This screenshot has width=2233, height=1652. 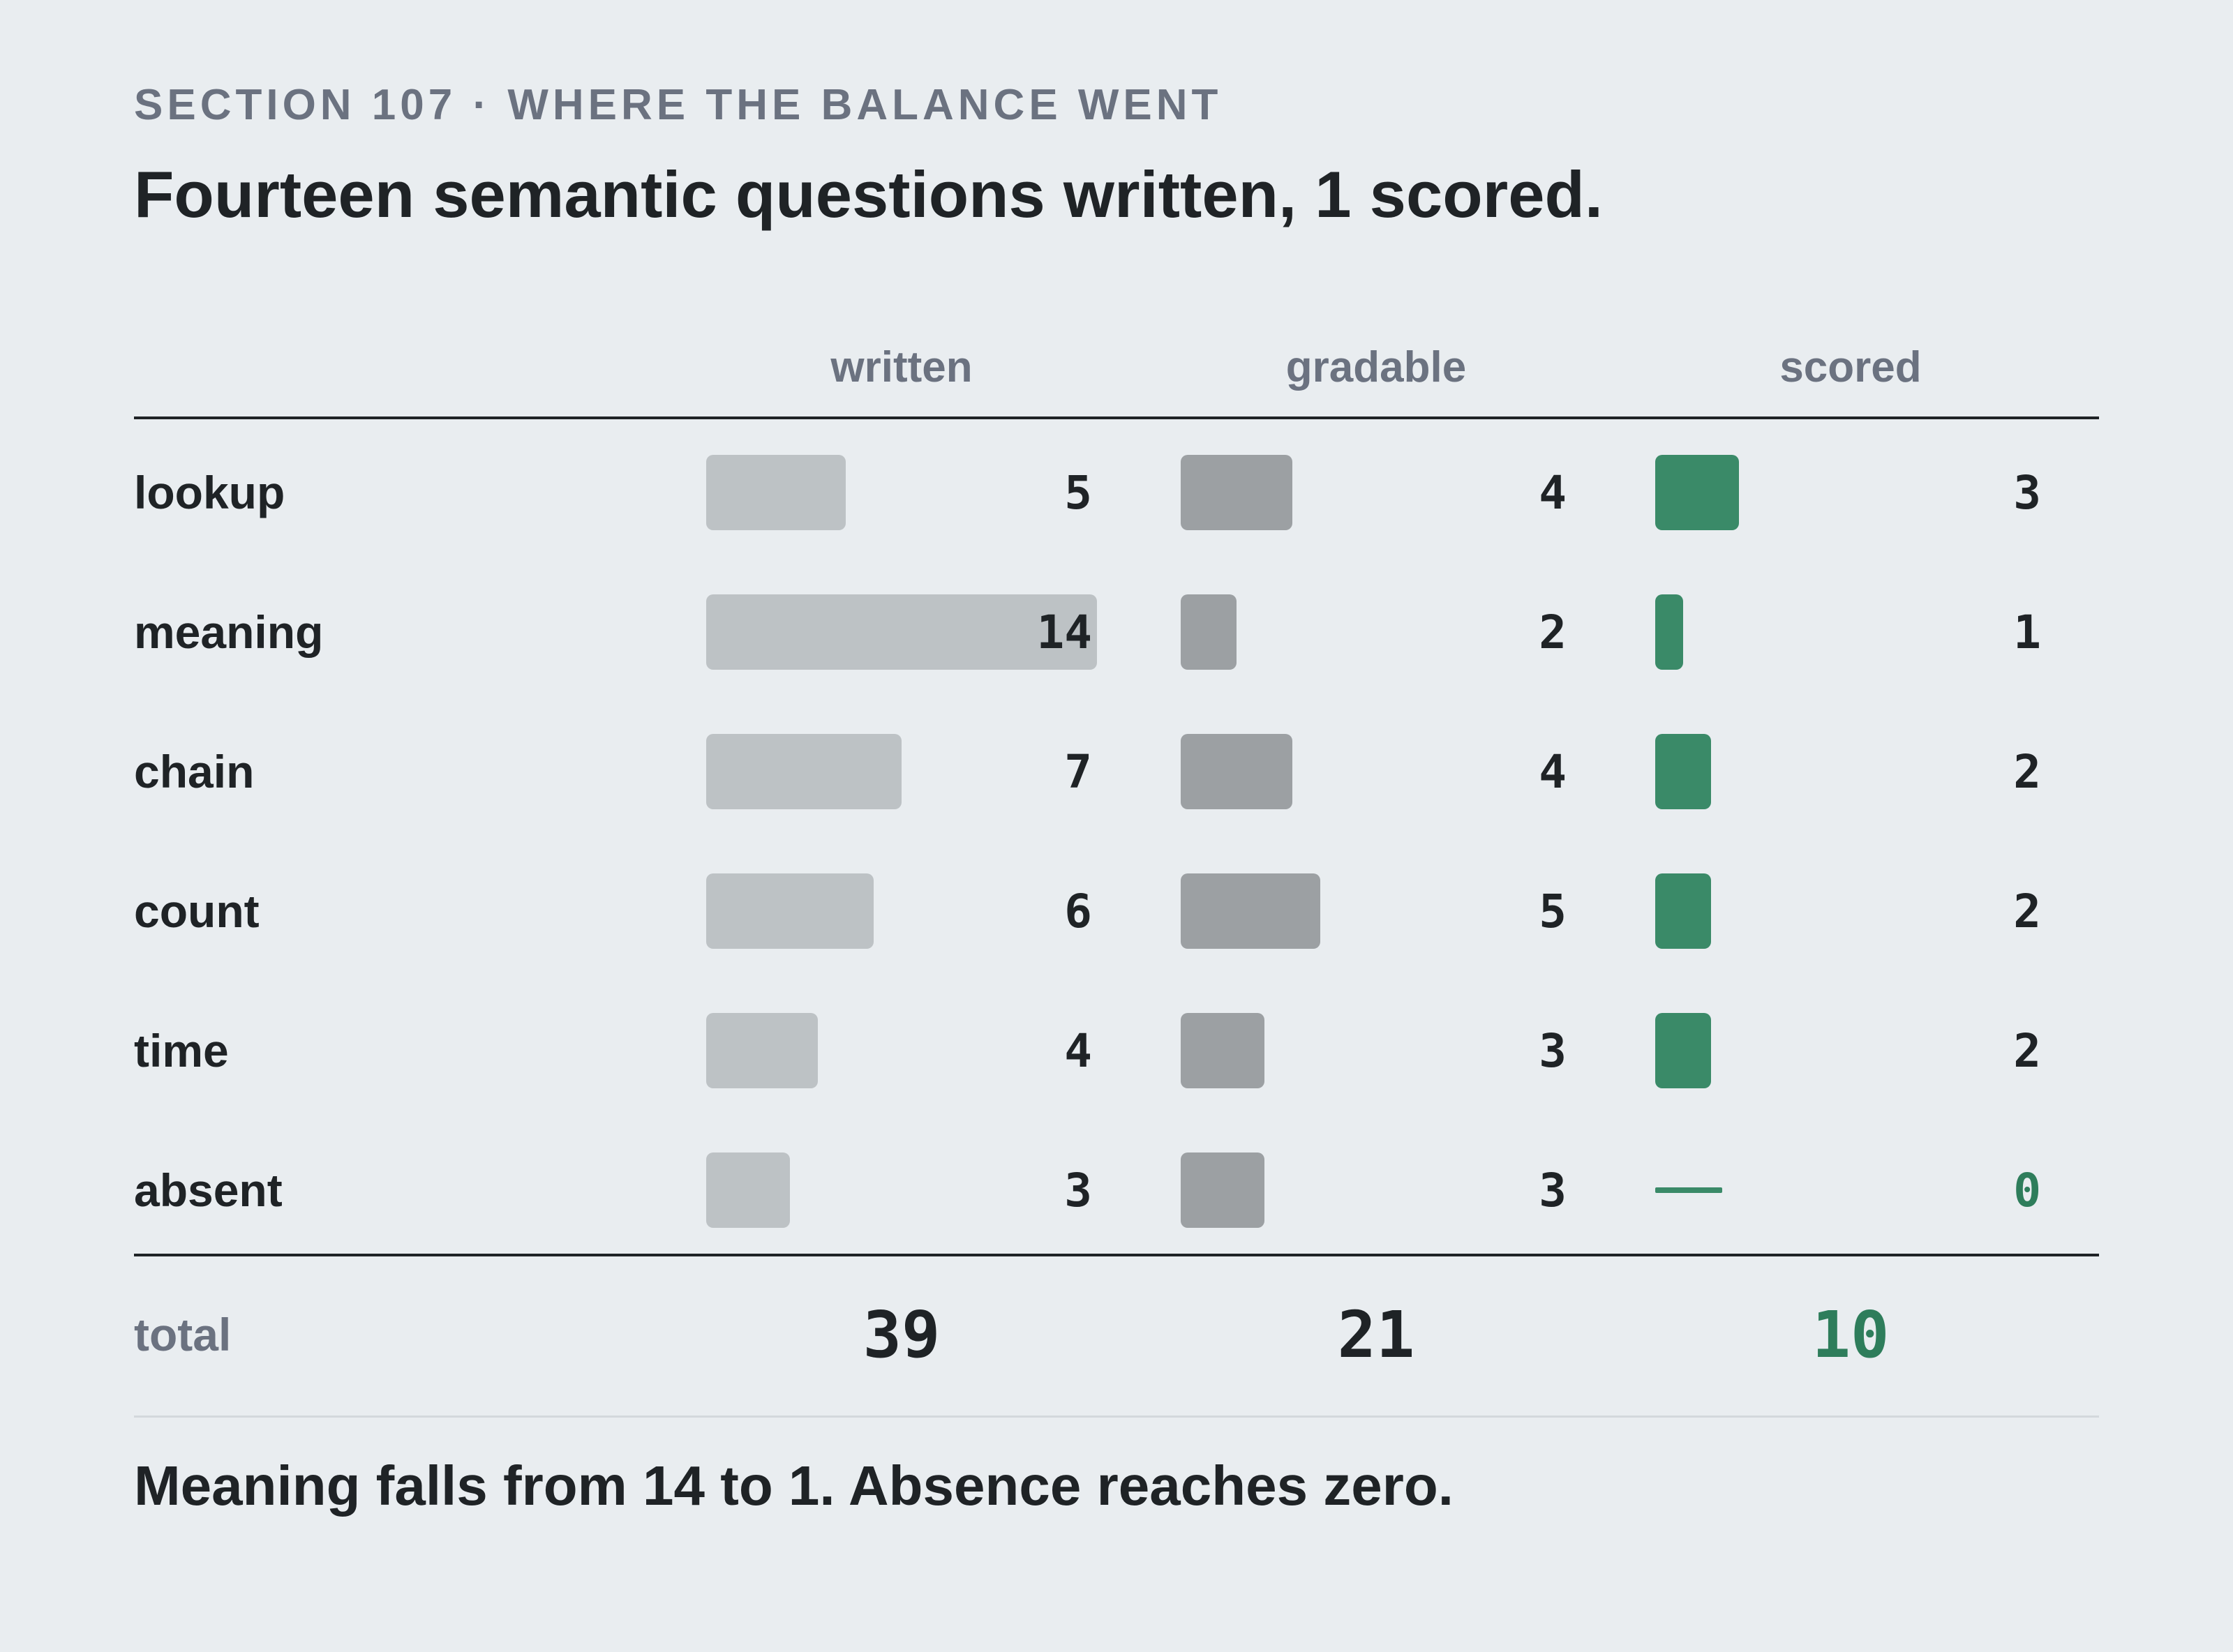 I want to click on row-label: count, so click(x=197, y=911).